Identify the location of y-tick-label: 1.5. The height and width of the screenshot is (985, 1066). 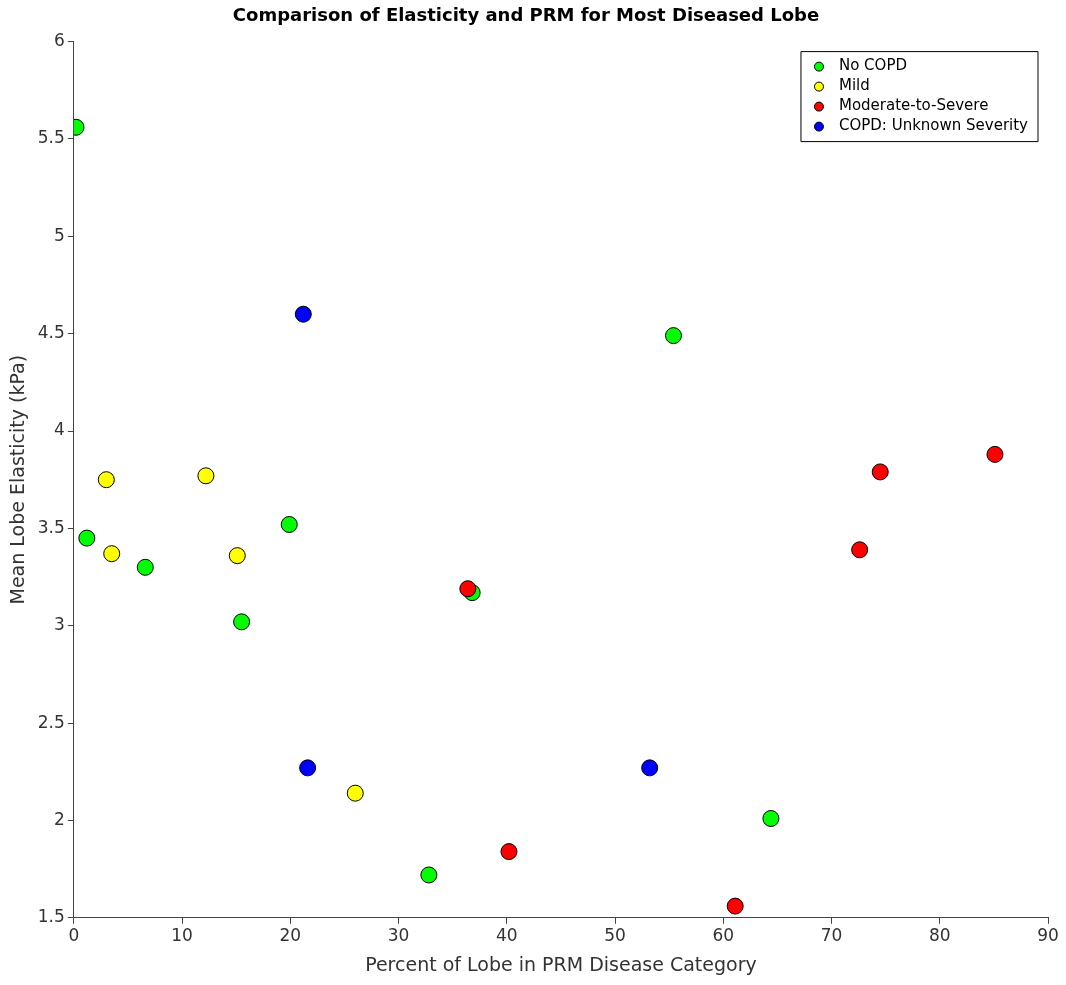
(51, 916).